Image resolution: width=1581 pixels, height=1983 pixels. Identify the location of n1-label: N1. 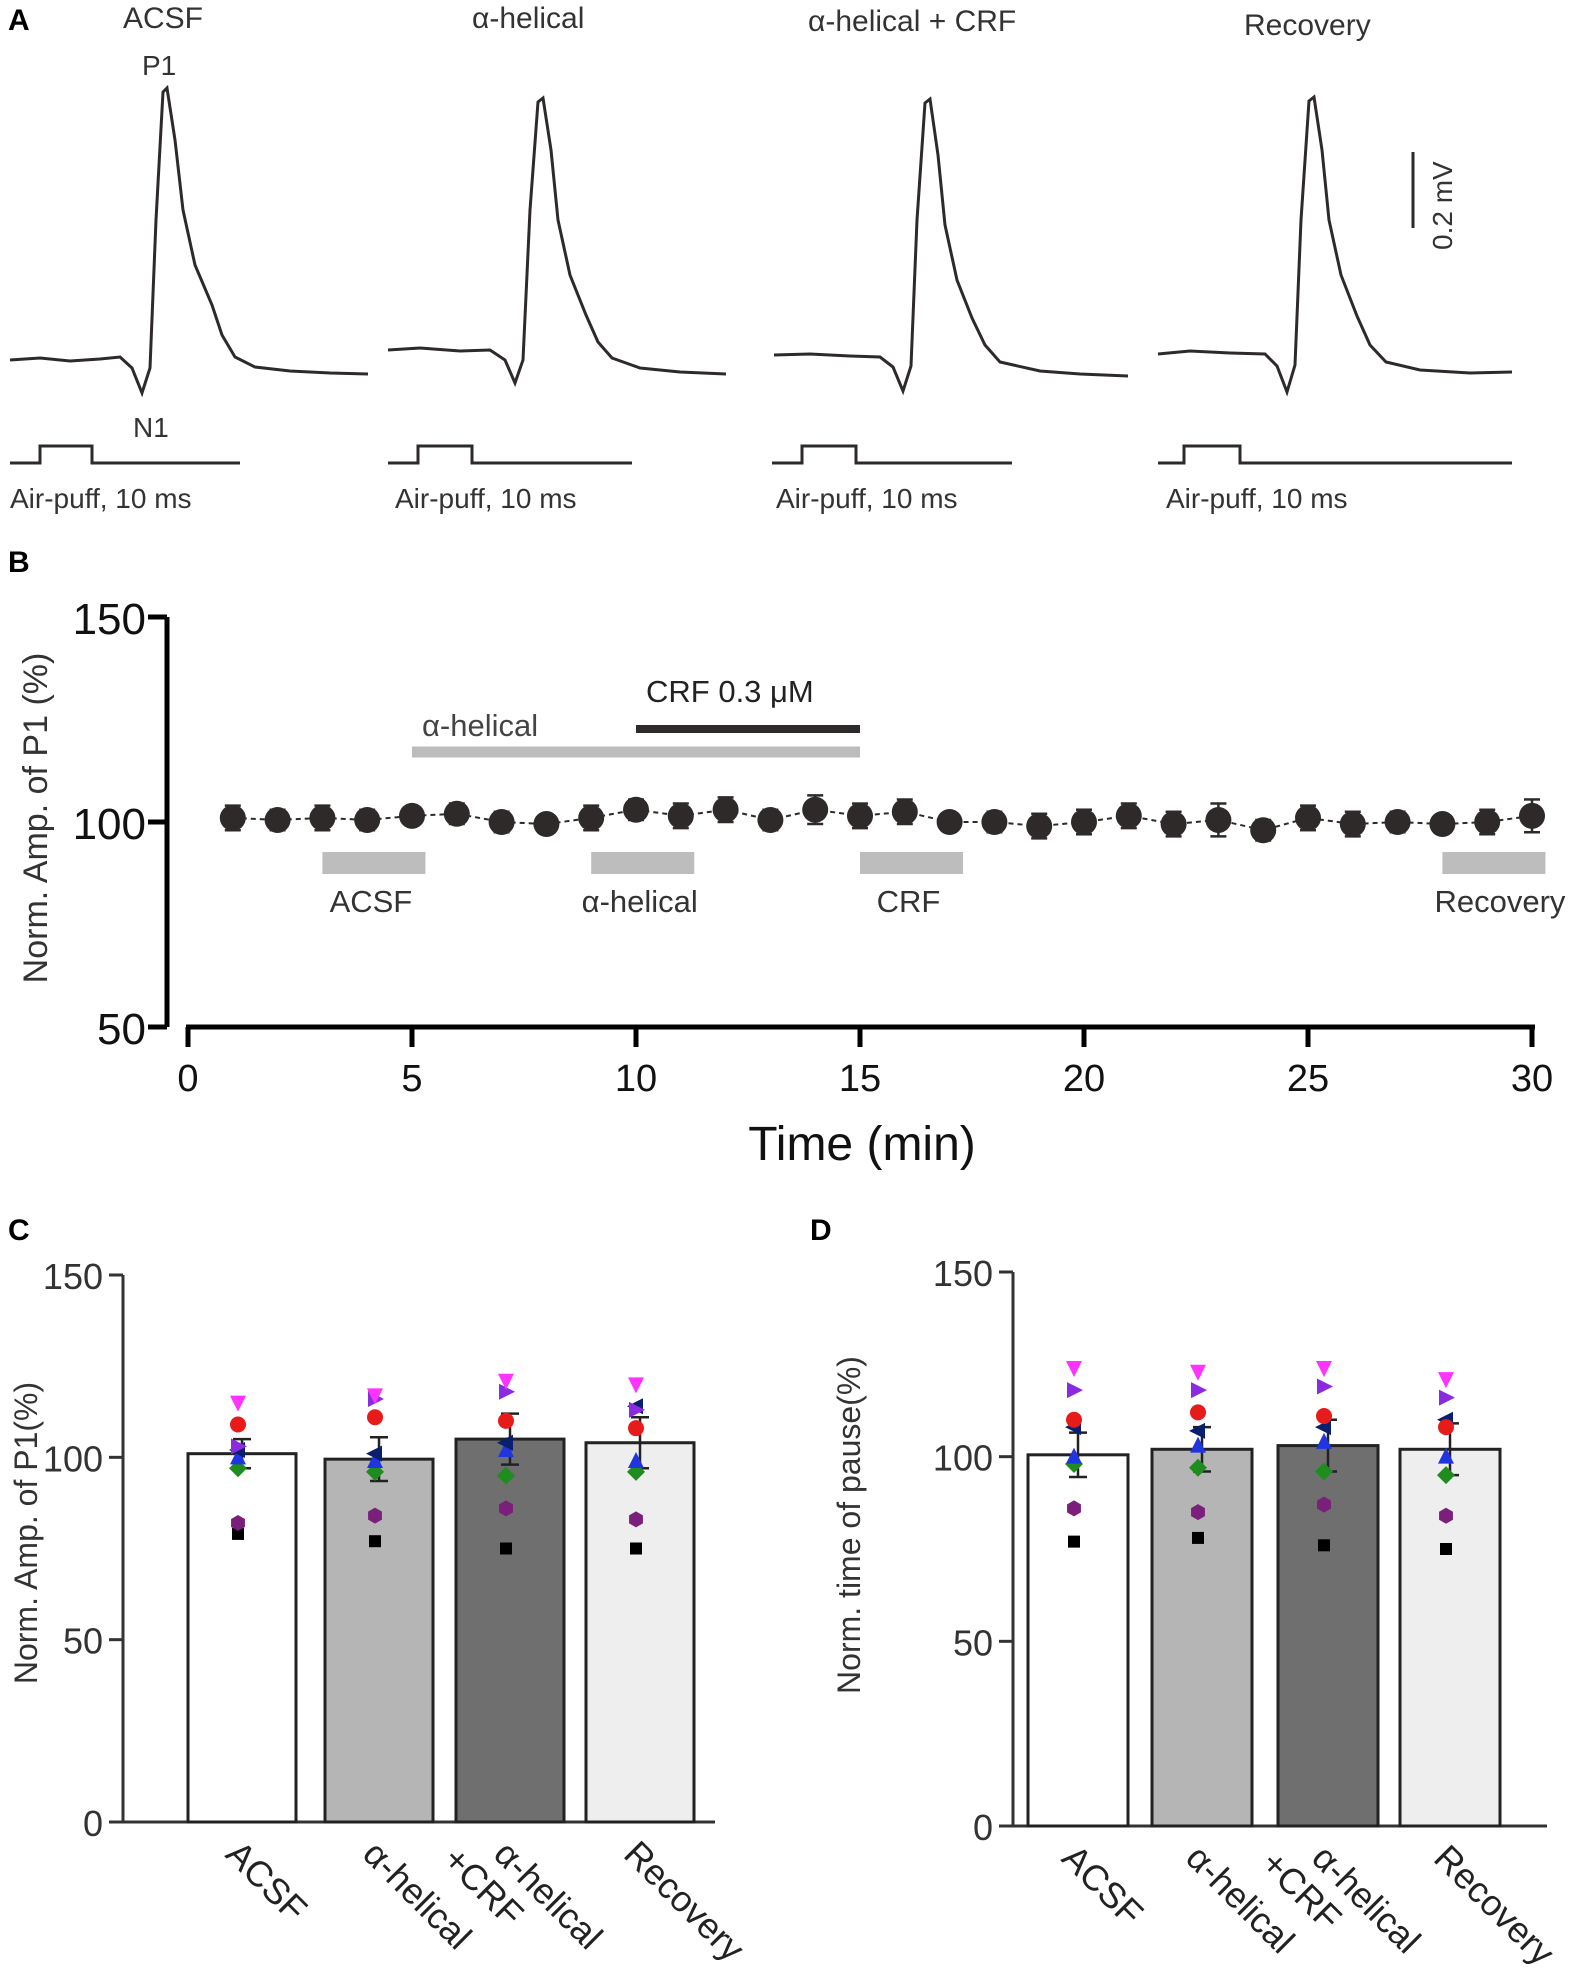
(151, 427).